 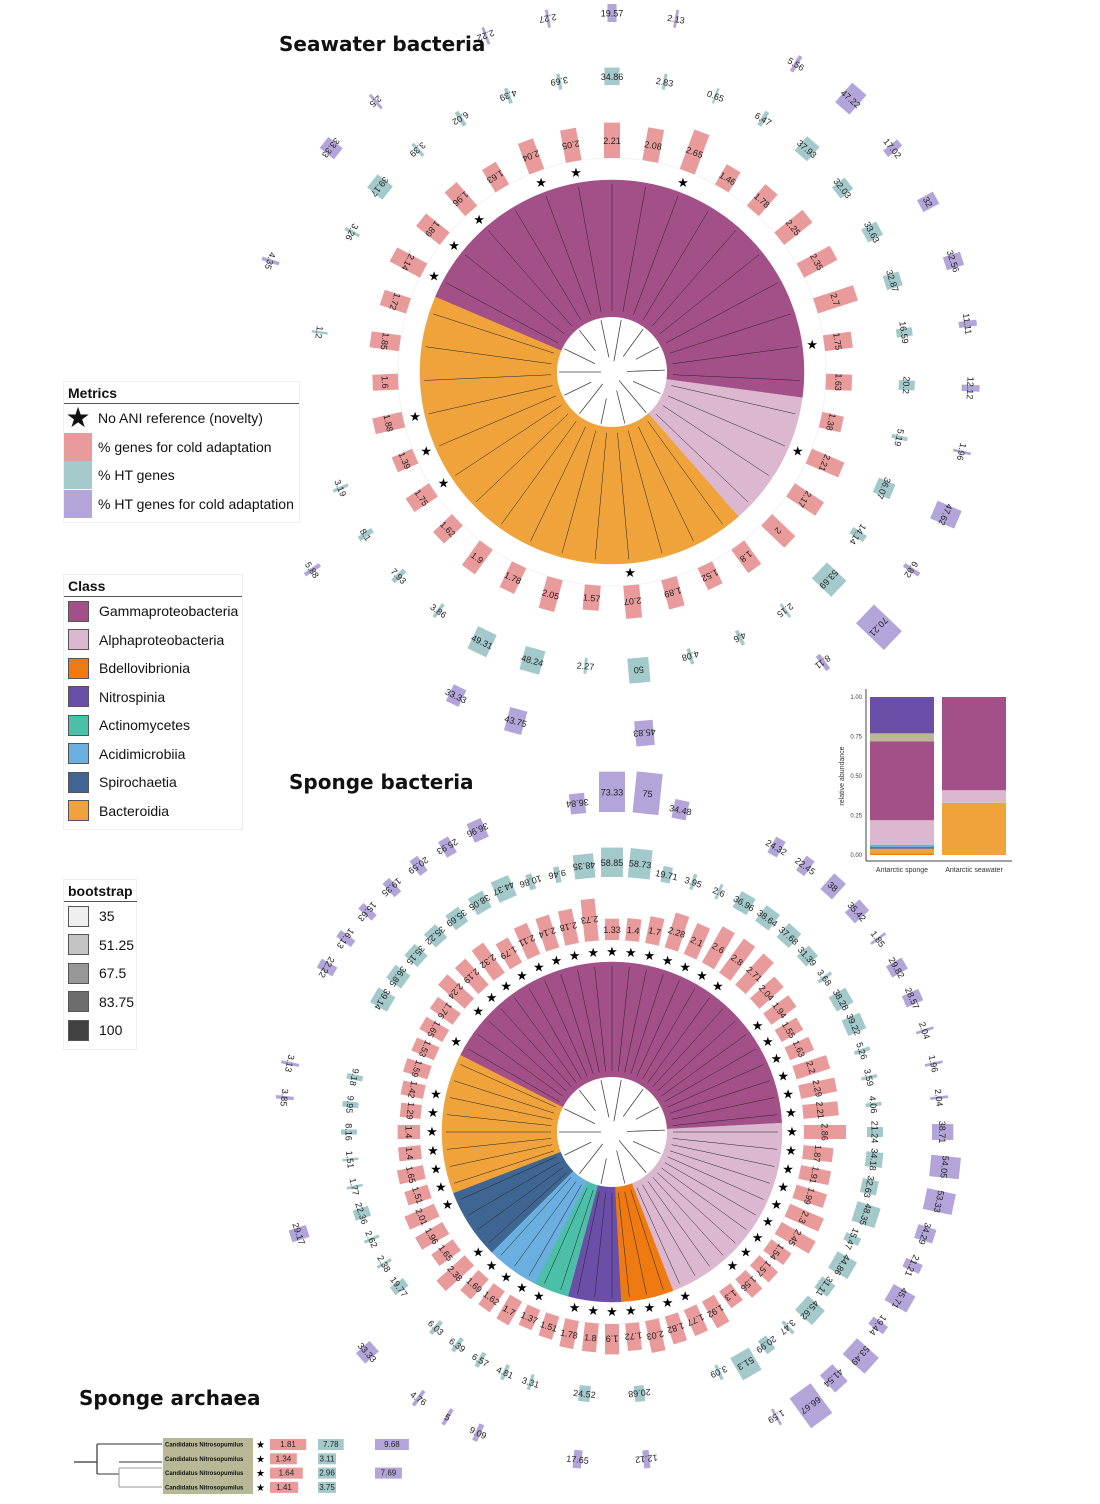 I want to click on cold-value: 1.75, so click(x=837, y=341).